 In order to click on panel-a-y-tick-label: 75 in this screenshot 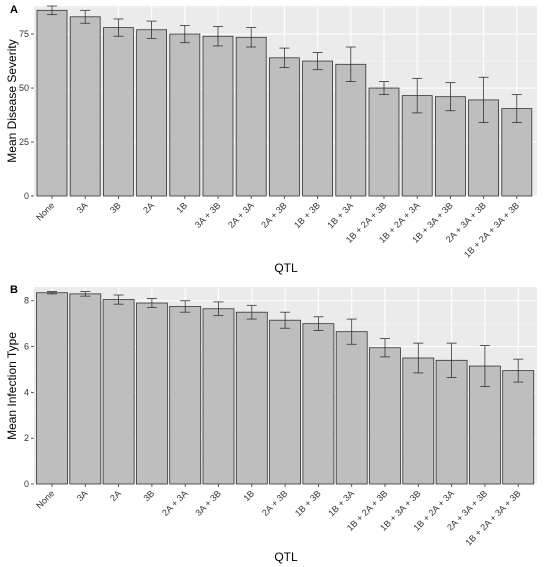, I will do `click(24, 34)`.